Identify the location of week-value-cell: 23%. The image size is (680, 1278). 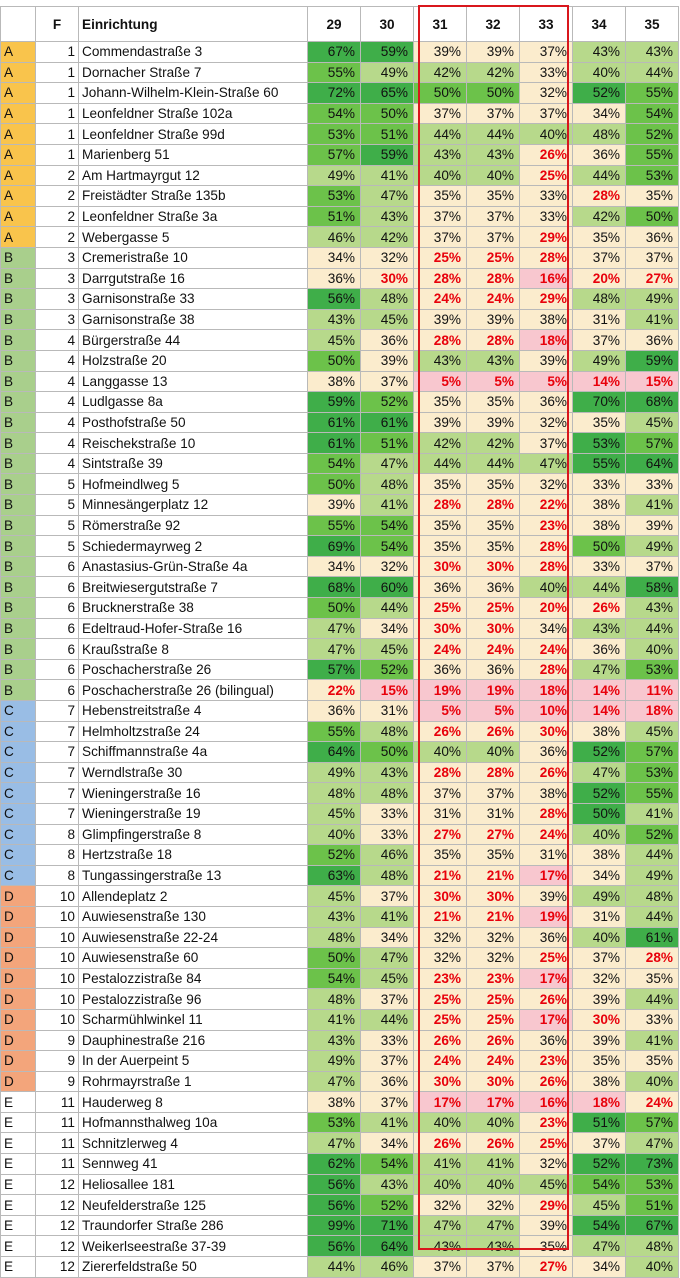
(546, 1061).